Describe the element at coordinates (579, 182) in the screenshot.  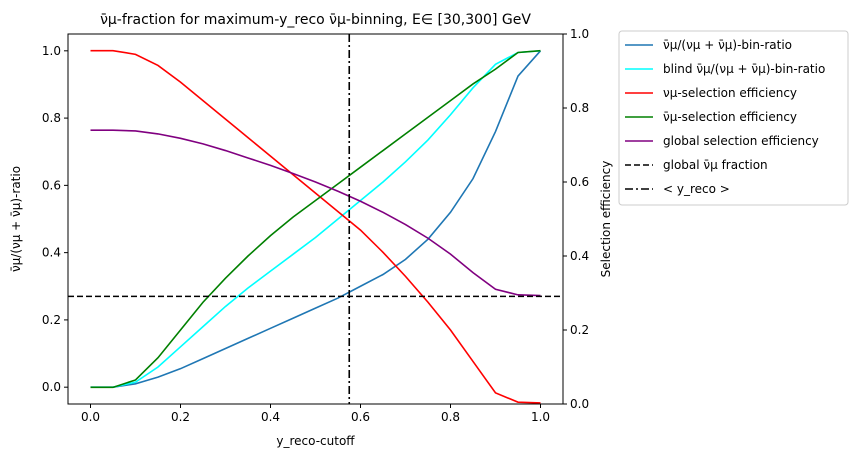
I see `yr-tick-label-3: 0.6` at that location.